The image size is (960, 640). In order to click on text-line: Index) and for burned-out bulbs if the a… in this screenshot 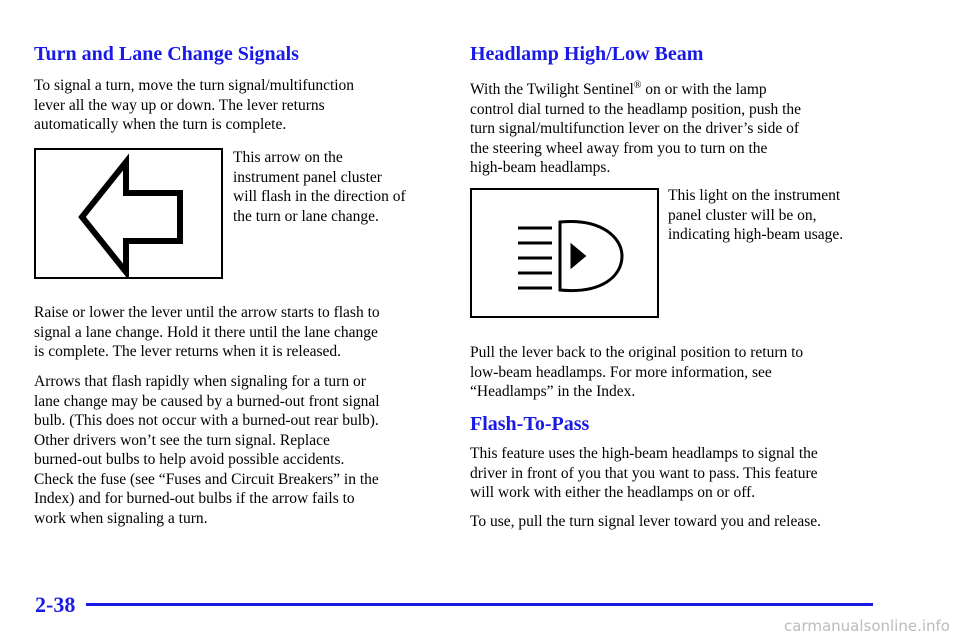, I will do `click(194, 498)`.